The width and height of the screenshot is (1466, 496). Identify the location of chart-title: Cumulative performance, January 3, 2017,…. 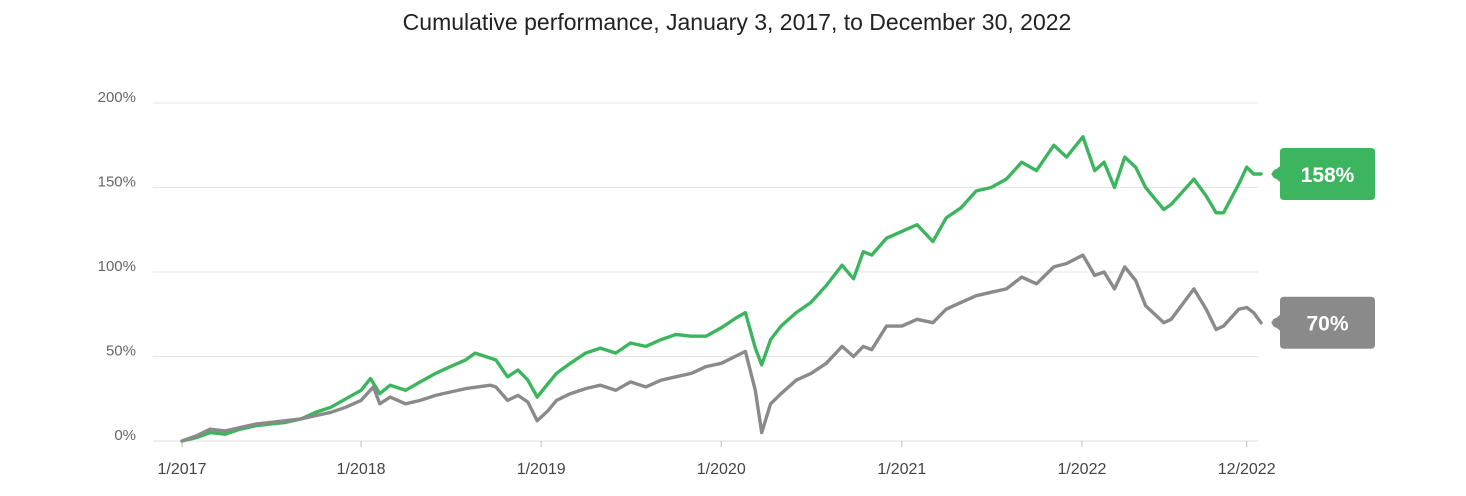
(737, 22).